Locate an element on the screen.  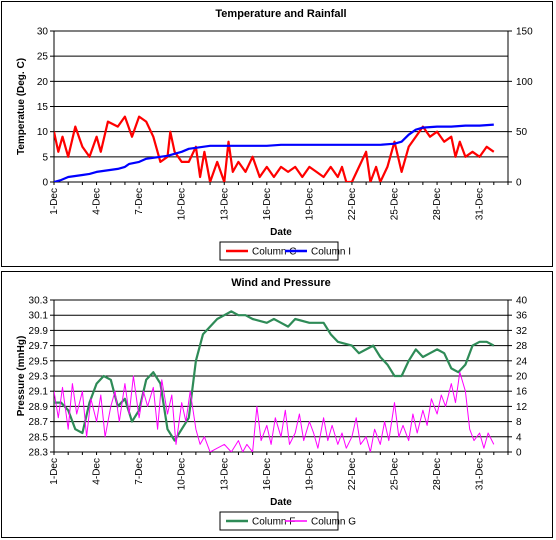
legend: Column F Column G is located at coordinates (287, 521).